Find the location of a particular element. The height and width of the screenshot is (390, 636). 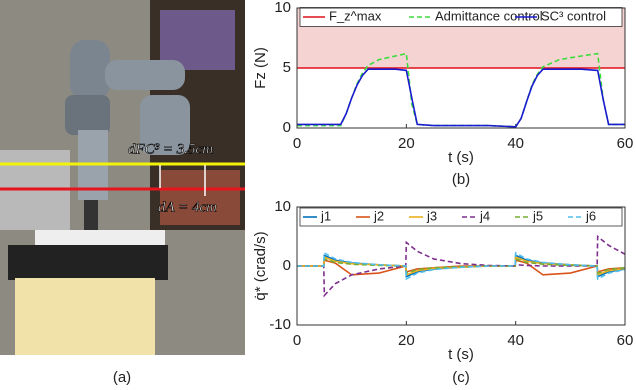

panel-caption: (a) is located at coordinates (122, 377).